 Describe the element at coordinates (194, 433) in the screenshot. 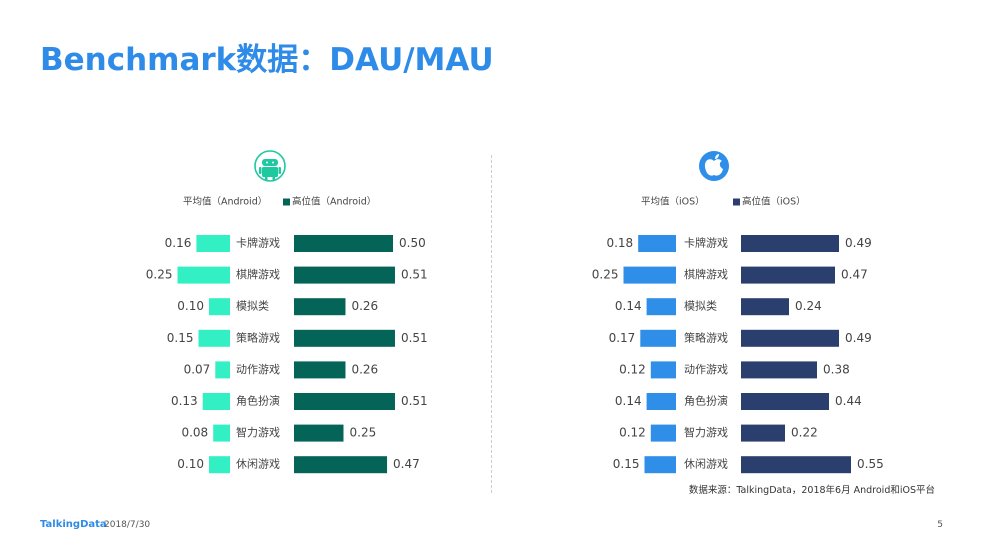

I see `value-label-android-avg: 0.08` at that location.